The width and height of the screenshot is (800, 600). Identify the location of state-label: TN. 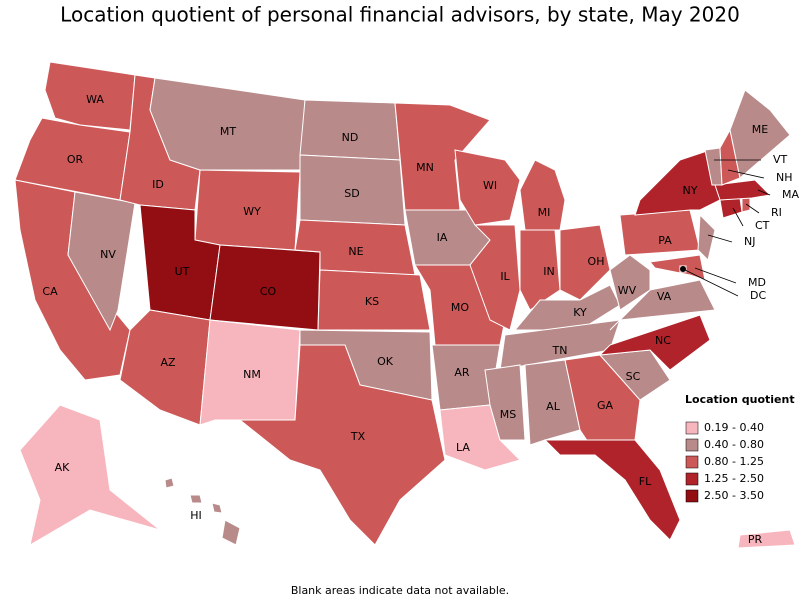
(560, 350).